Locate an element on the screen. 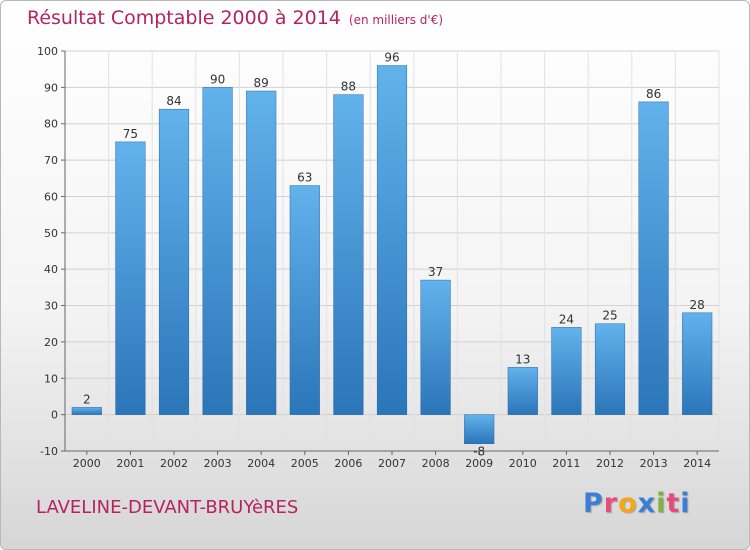  bar-2009 is located at coordinates (479, 429).